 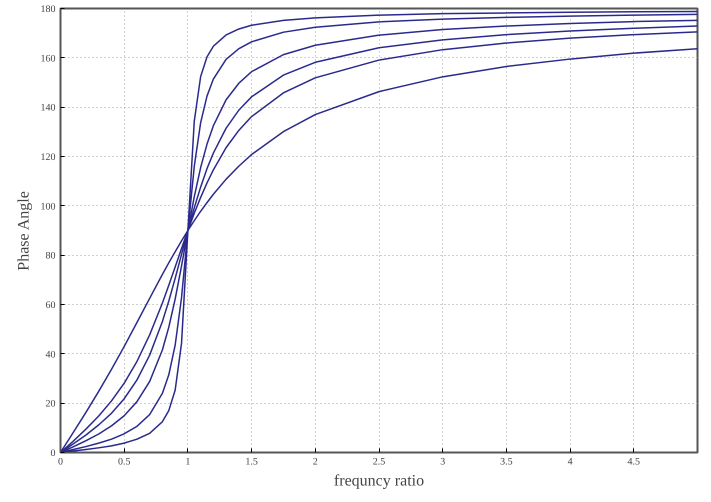 I want to click on y-tick-label: 0, so click(x=53, y=453).